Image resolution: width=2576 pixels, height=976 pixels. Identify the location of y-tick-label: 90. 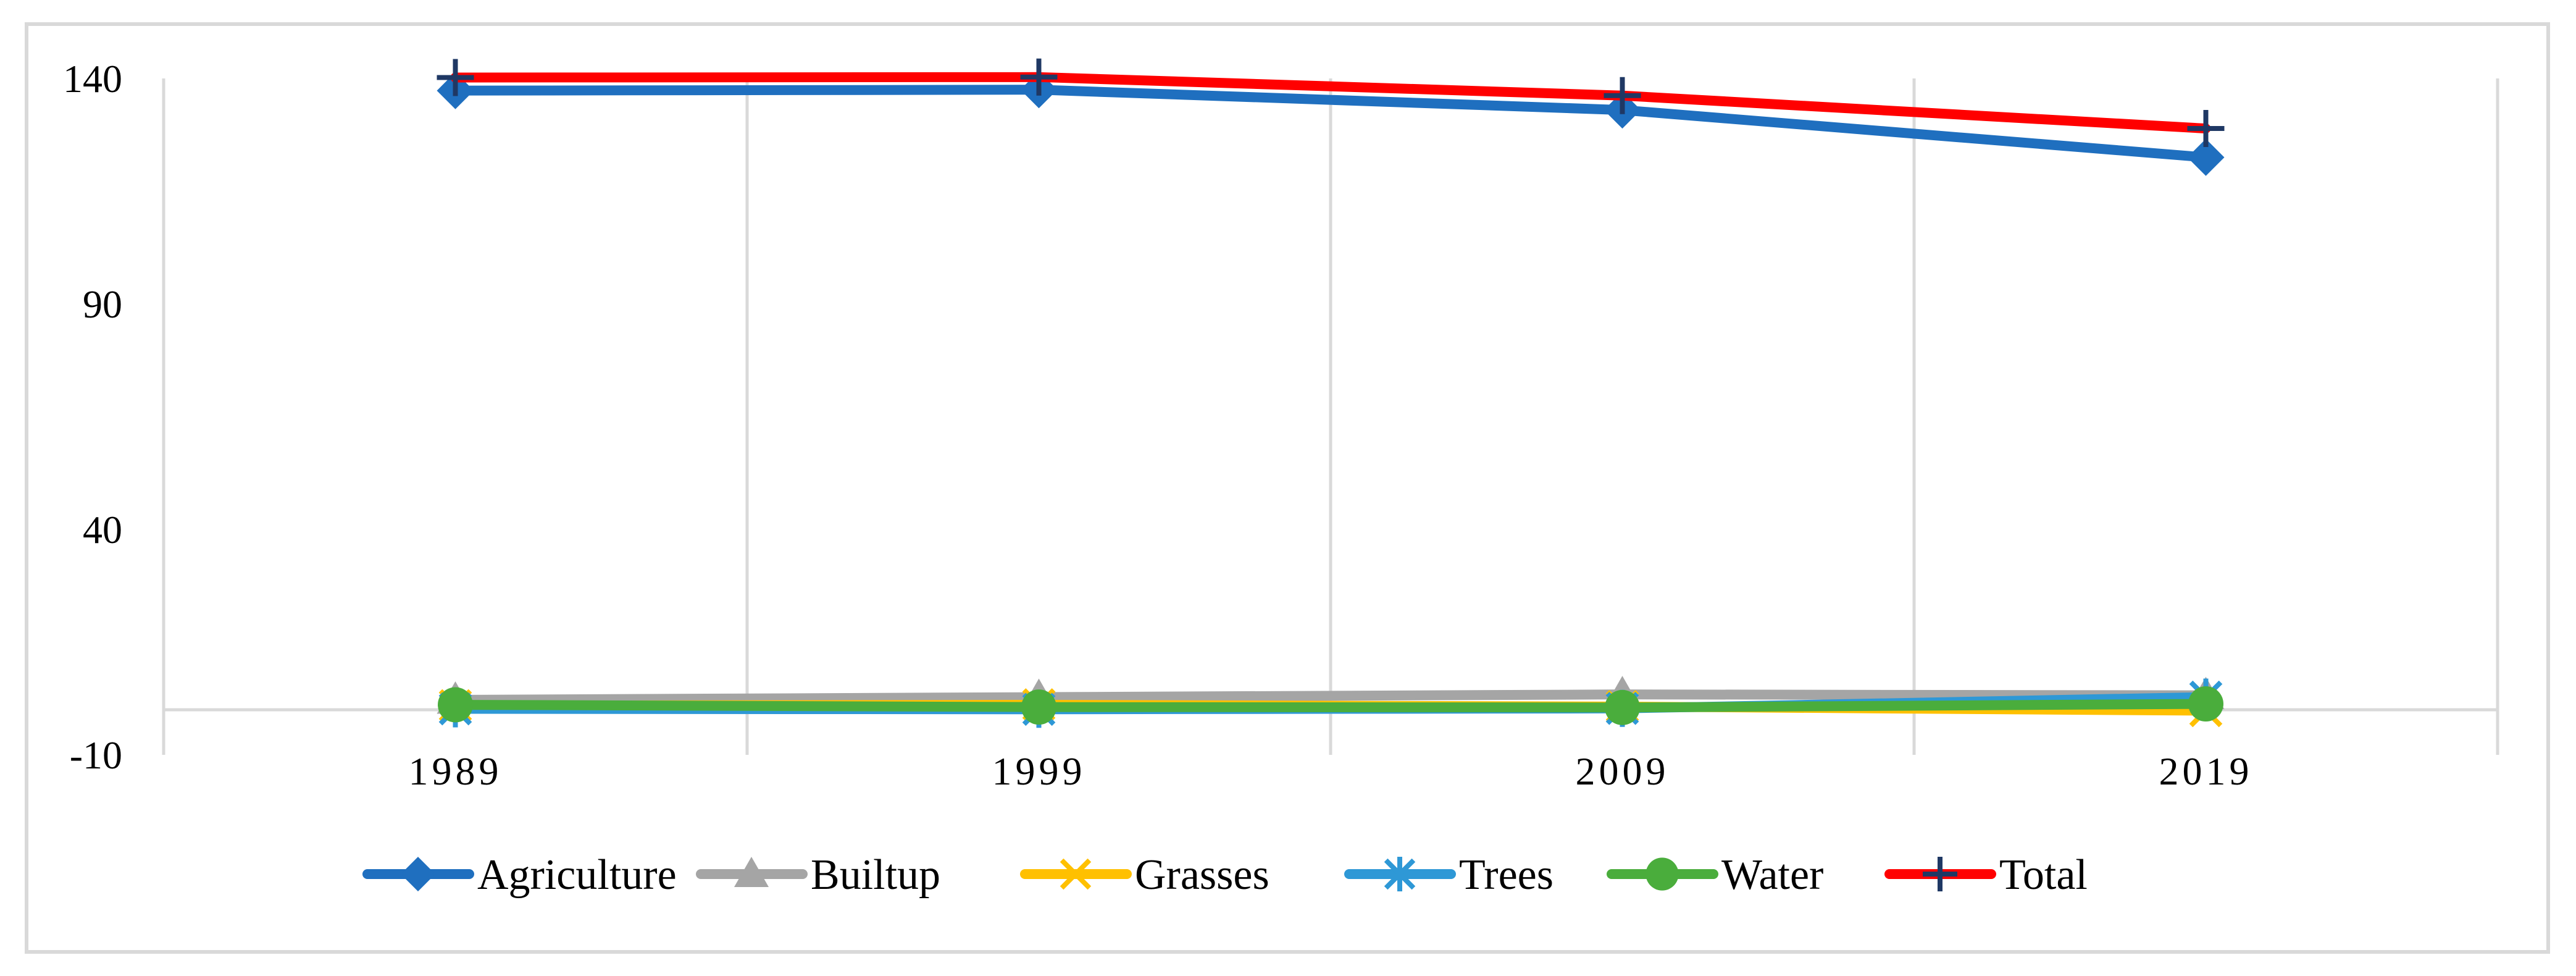
(103, 304).